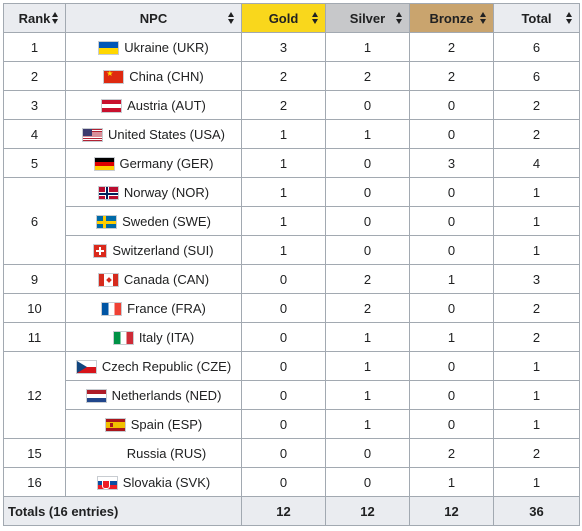  I want to click on table-row: 16 Slovakia (SVK) 0 0 1 1, so click(291, 482).